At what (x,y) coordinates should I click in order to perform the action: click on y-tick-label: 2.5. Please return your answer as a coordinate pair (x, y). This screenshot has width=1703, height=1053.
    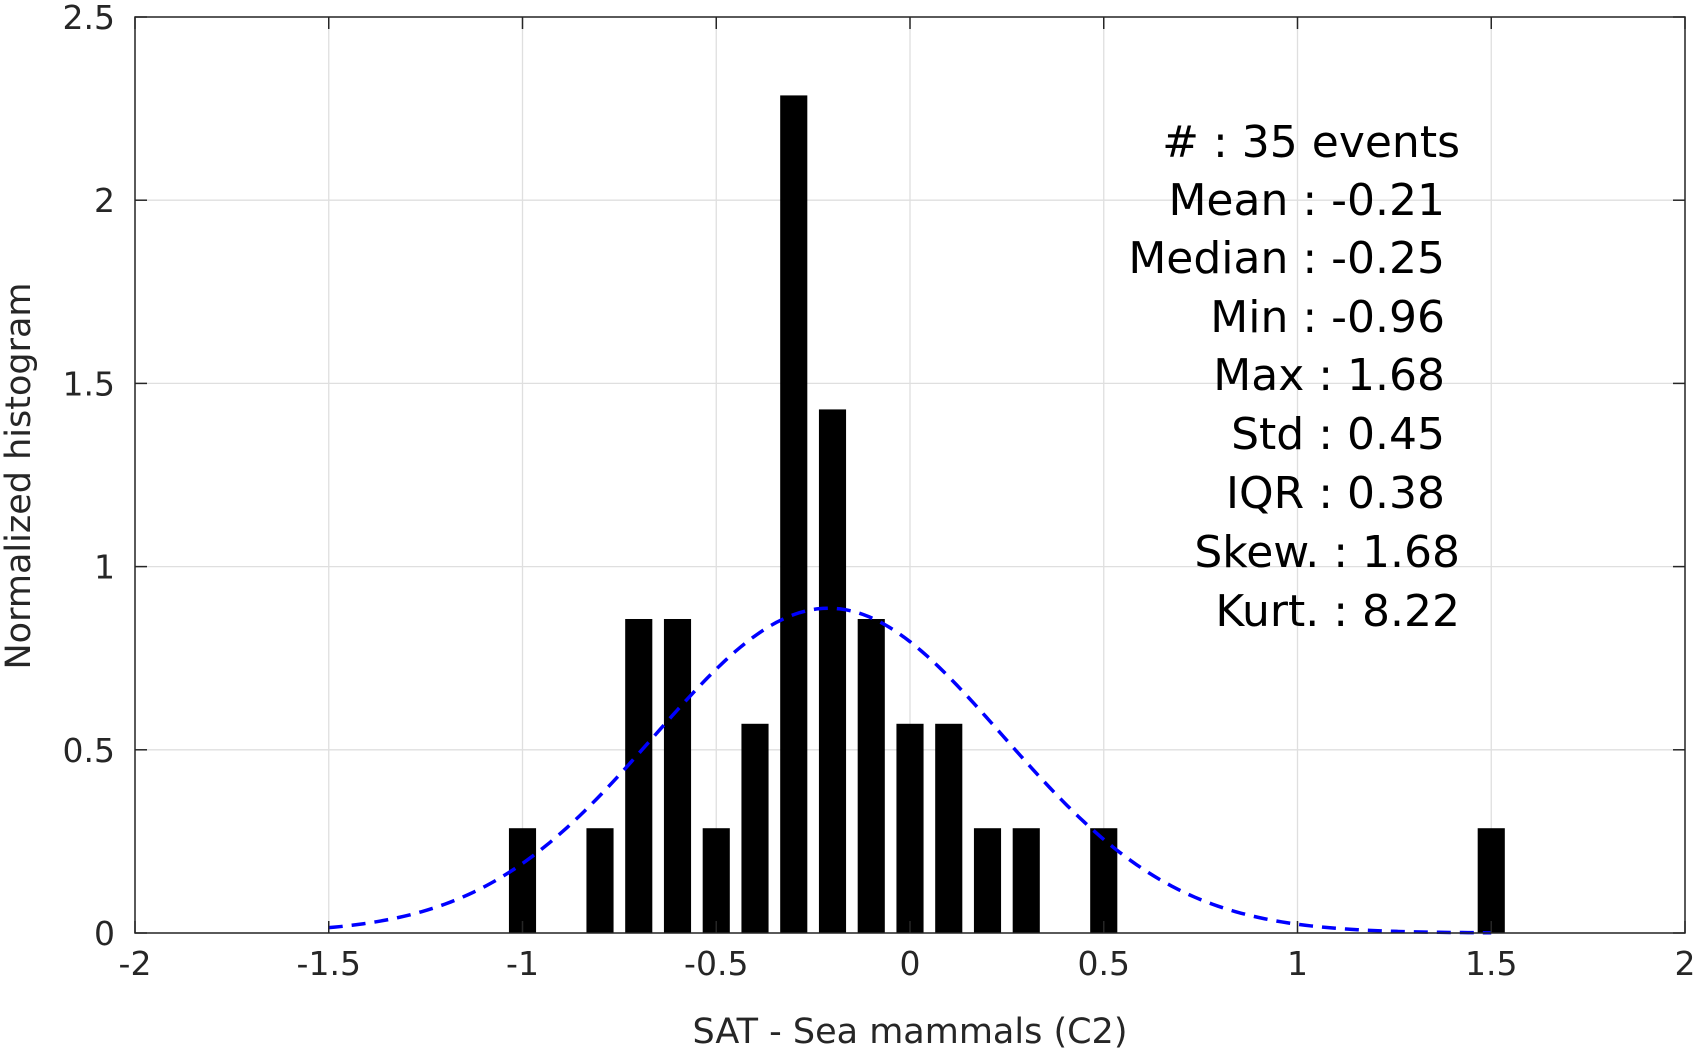
    Looking at the image, I should click on (89, 18).